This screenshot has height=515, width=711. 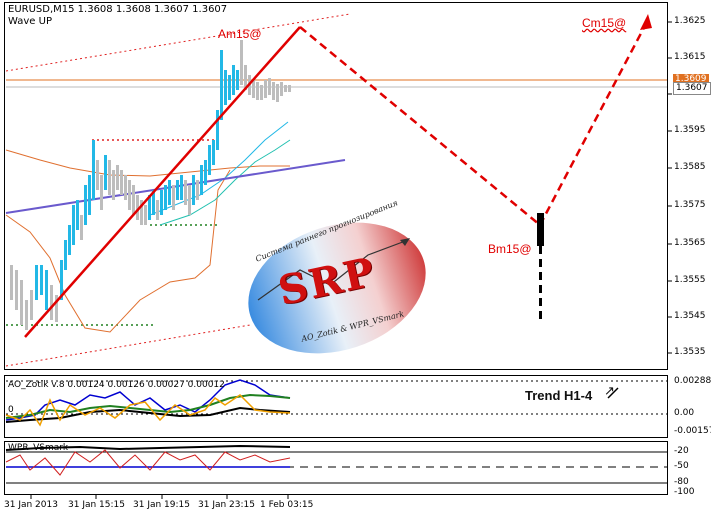 What do you see at coordinates (96, 505) in the screenshot?
I see `time-label: 31 Jan 15:15` at bounding box center [96, 505].